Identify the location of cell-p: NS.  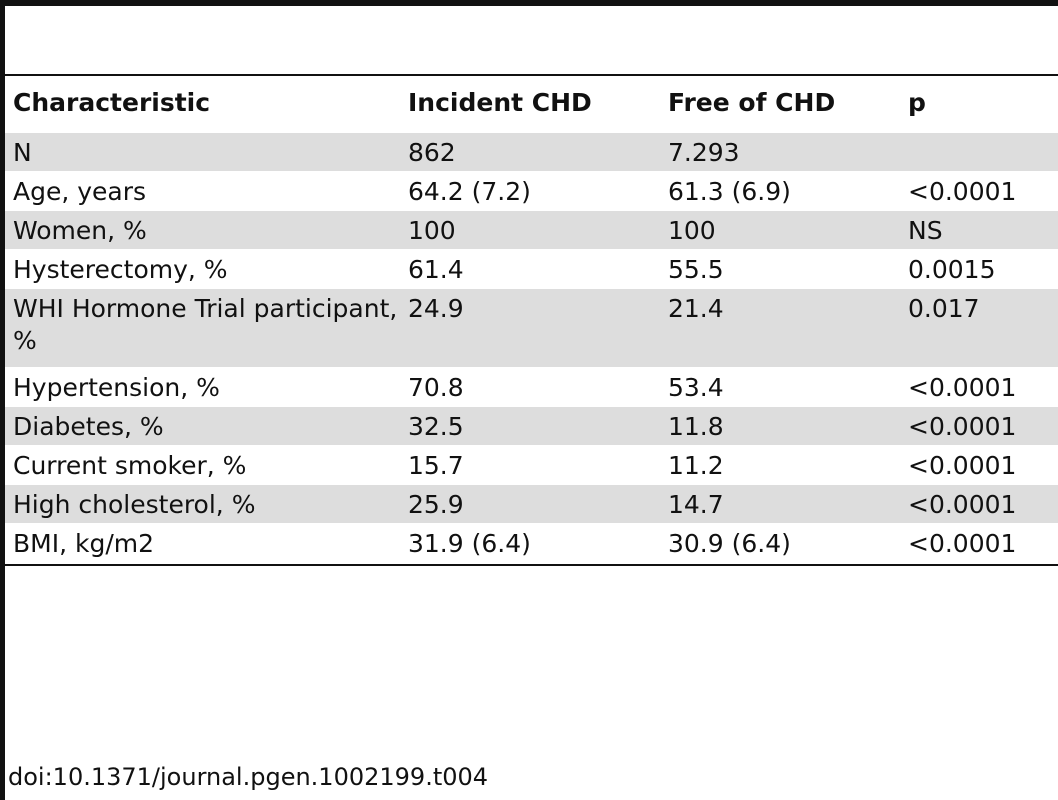
(979, 230).